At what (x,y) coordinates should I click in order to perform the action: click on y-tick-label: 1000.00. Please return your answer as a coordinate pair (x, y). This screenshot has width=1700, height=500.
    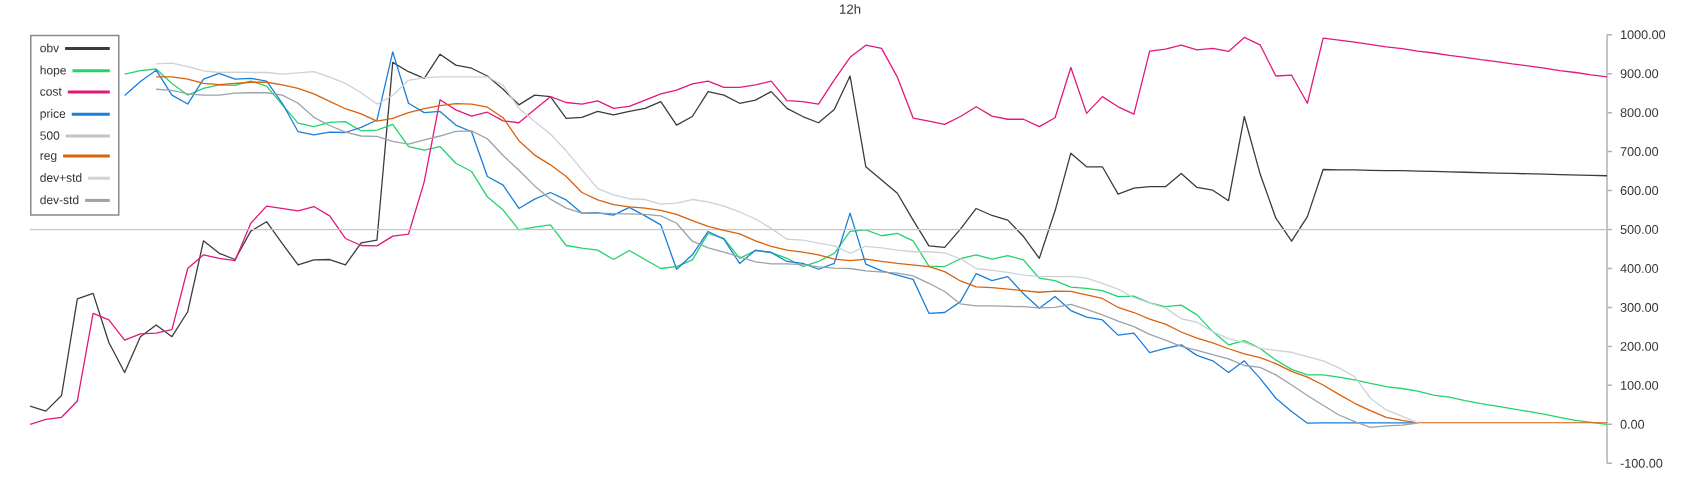
    Looking at the image, I should click on (1643, 35).